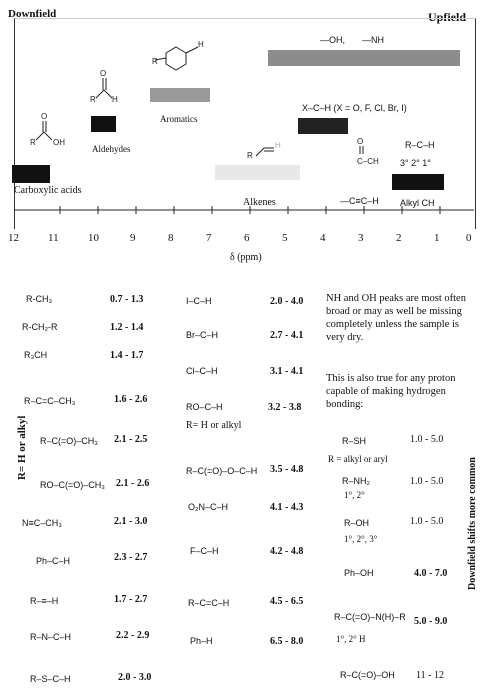 Image resolution: width=488 pixels, height=700 pixels. I want to click on c1-group-10: R–S–C–H, so click(50, 679).